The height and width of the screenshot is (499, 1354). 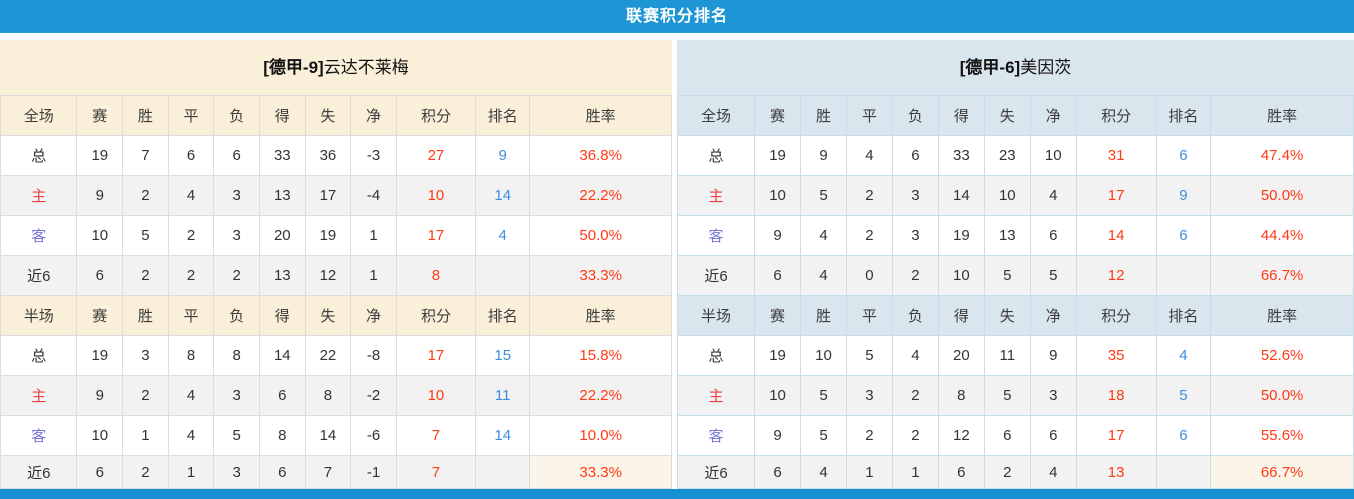 I want to click on stat-cell: 4, so click(x=823, y=235).